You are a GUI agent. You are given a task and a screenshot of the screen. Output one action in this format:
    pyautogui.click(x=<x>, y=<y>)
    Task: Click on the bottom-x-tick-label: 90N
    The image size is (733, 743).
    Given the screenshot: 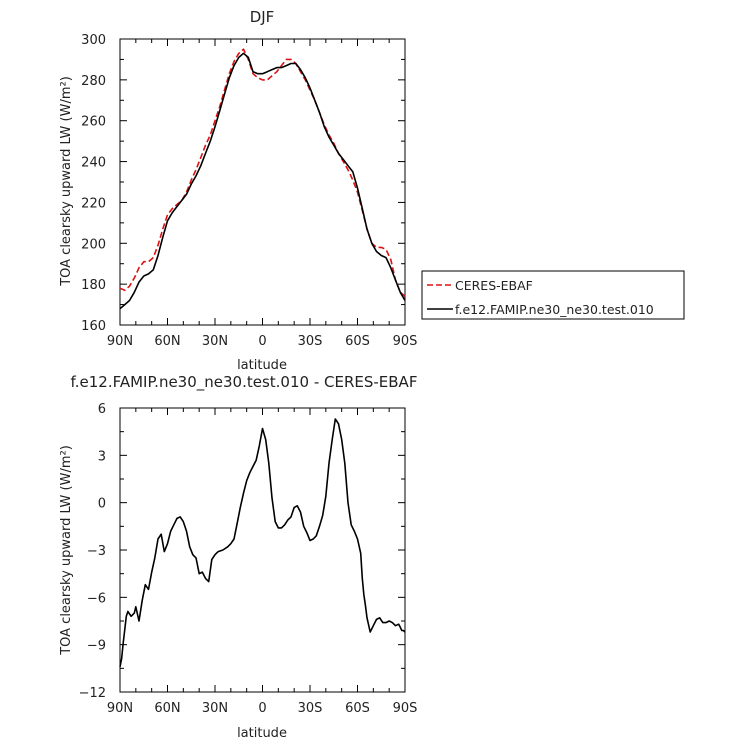 What is the action you would take?
    pyautogui.click(x=120, y=708)
    